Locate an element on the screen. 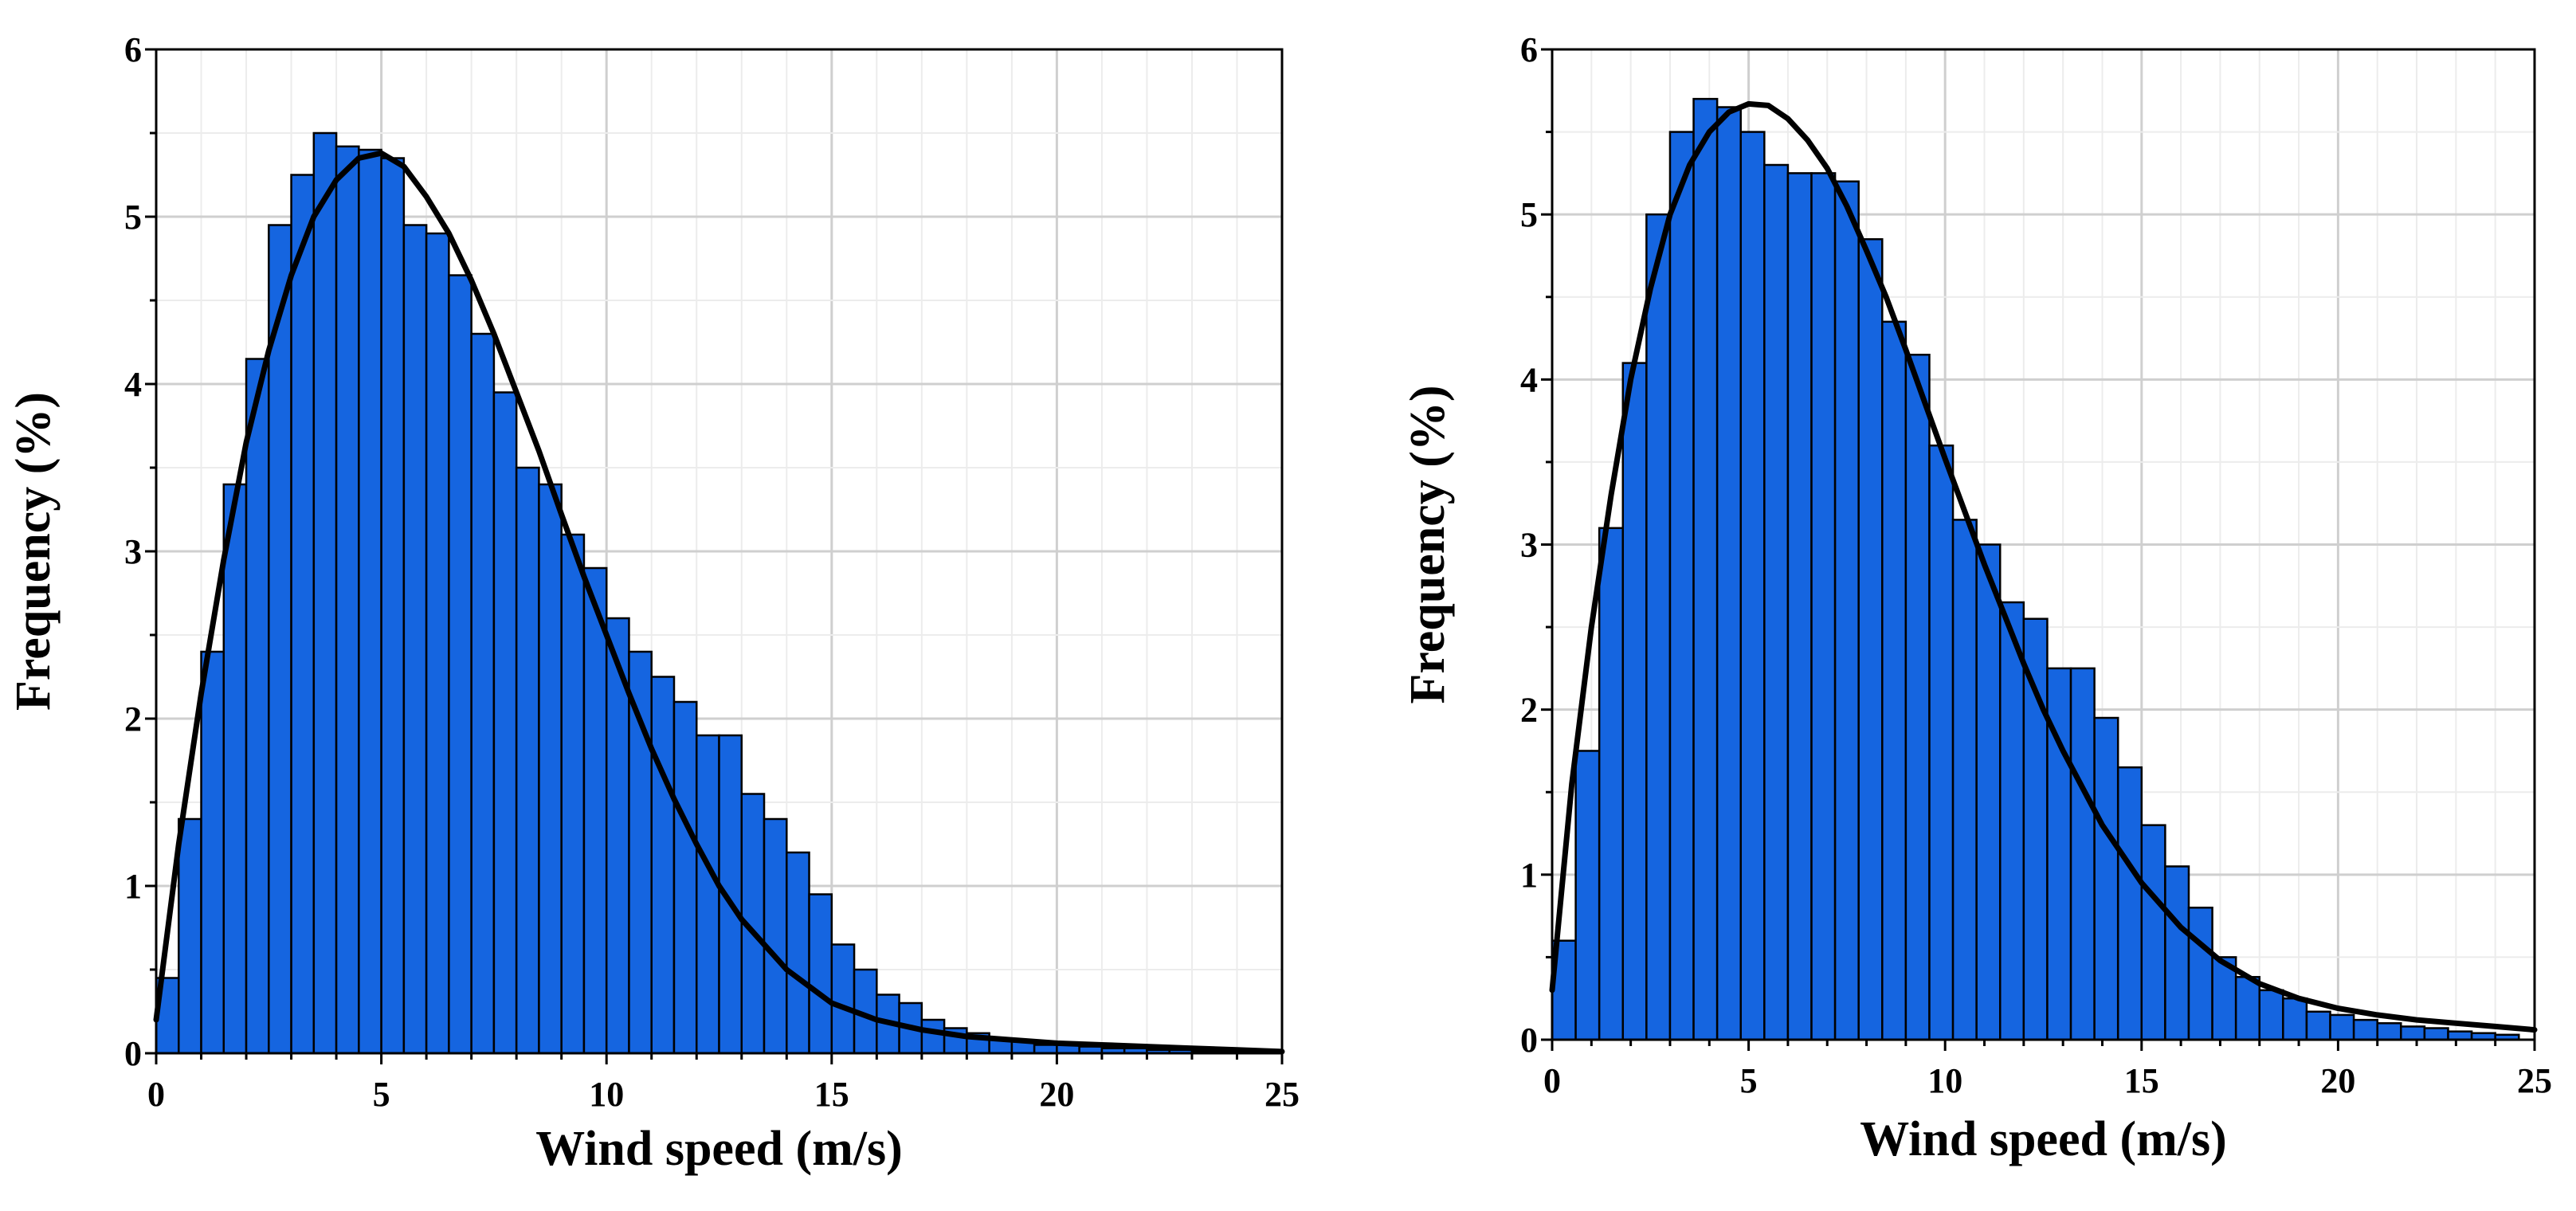 This screenshot has height=1211, width=2576. x-axis: 0 5 10 15 20 25 is located at coordinates (723, 1083).